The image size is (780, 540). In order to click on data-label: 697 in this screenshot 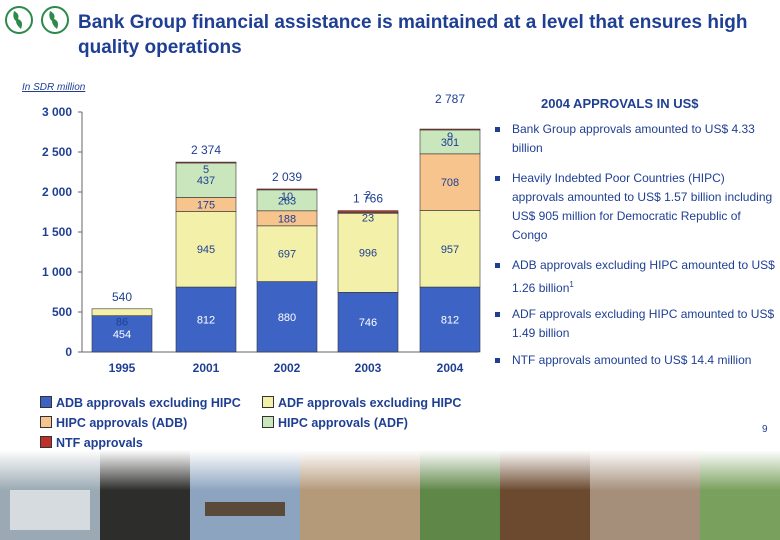, I will do `click(287, 255)`.